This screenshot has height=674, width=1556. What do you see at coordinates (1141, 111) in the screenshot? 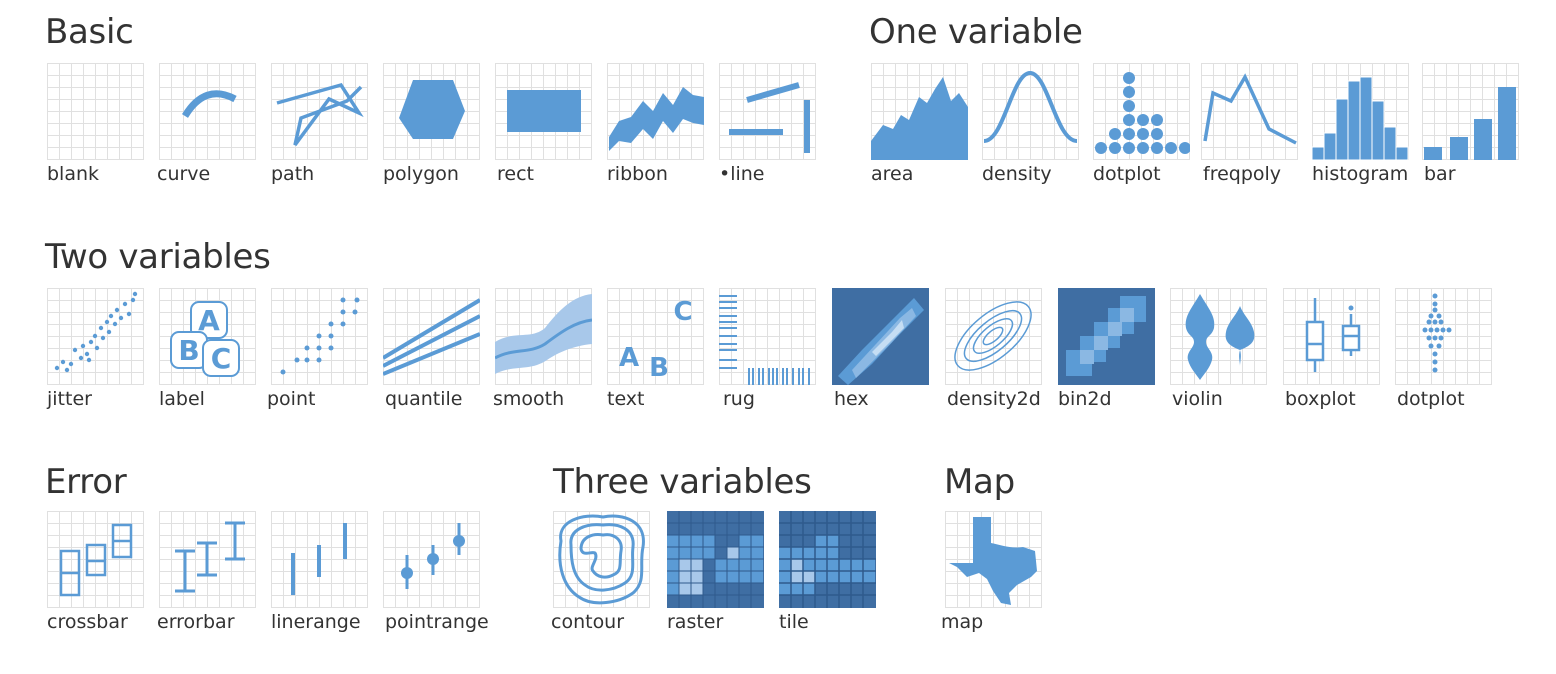
I see `dotplot1-icon` at bounding box center [1141, 111].